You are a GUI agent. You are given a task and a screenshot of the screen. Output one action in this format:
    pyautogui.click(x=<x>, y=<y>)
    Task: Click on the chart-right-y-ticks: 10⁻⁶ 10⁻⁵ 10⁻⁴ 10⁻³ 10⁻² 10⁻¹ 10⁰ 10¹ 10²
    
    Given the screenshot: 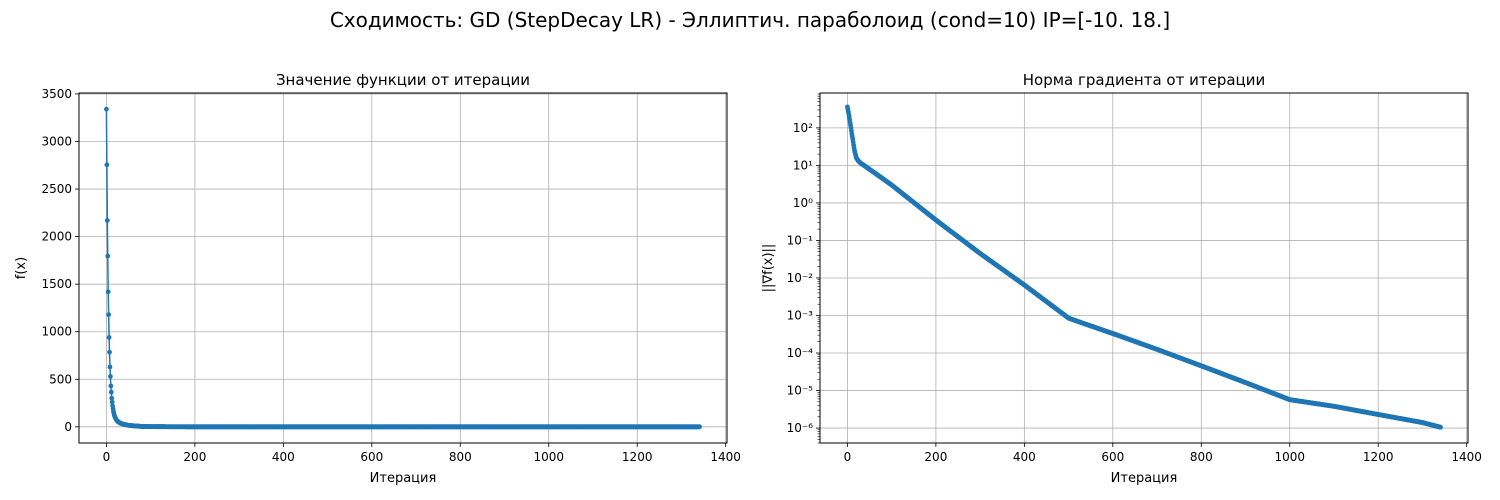 What is the action you would take?
    pyautogui.click(x=803, y=268)
    